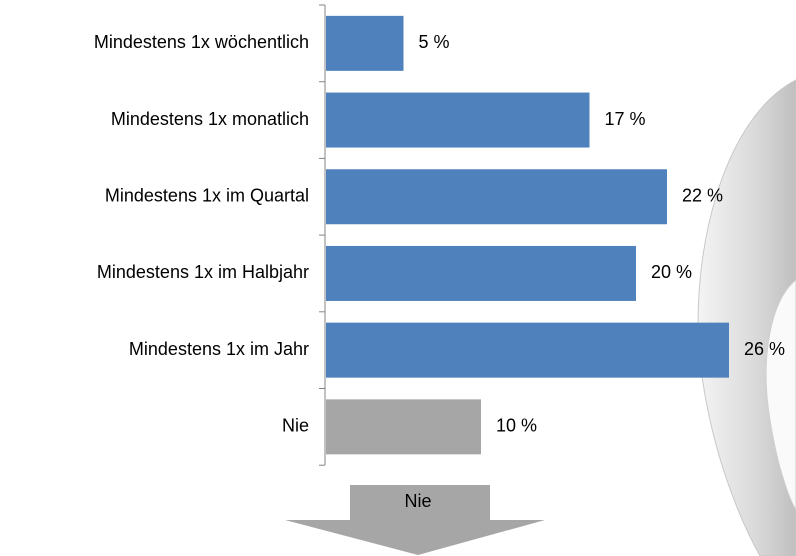  I want to click on value-label: 17 %, so click(625, 119).